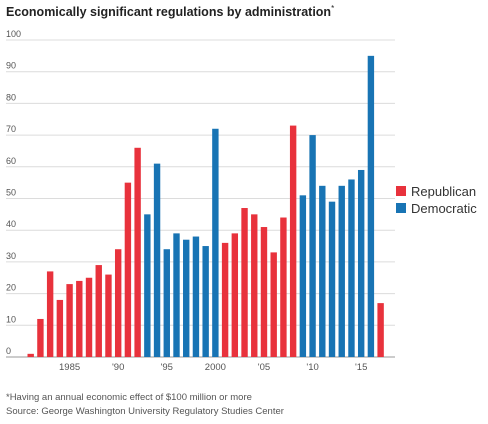  Describe the element at coordinates (322, 271) in the screenshot. I see `bar-2011` at that location.